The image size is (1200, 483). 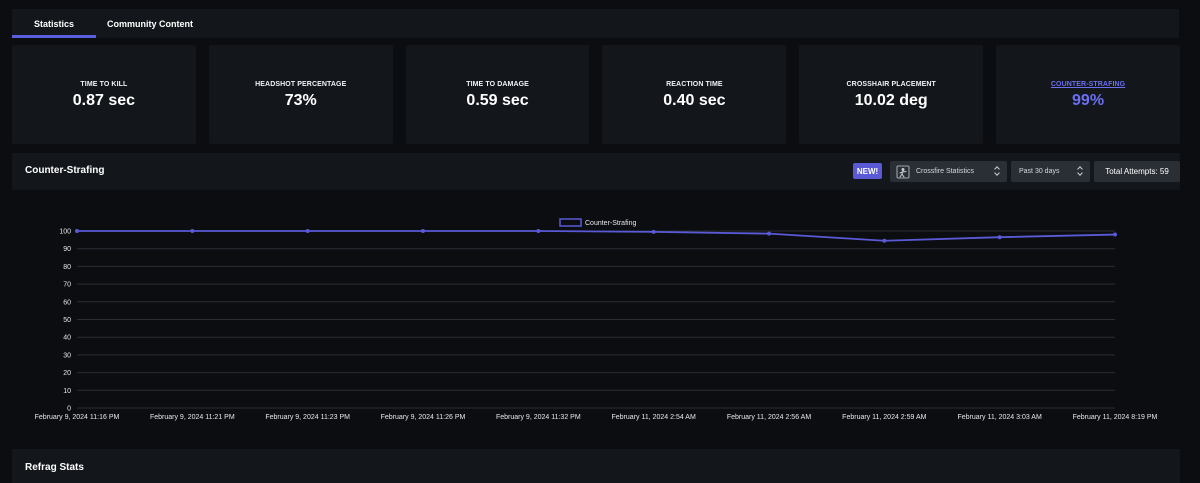 I want to click on y-tick-label: 50, so click(x=67, y=320).